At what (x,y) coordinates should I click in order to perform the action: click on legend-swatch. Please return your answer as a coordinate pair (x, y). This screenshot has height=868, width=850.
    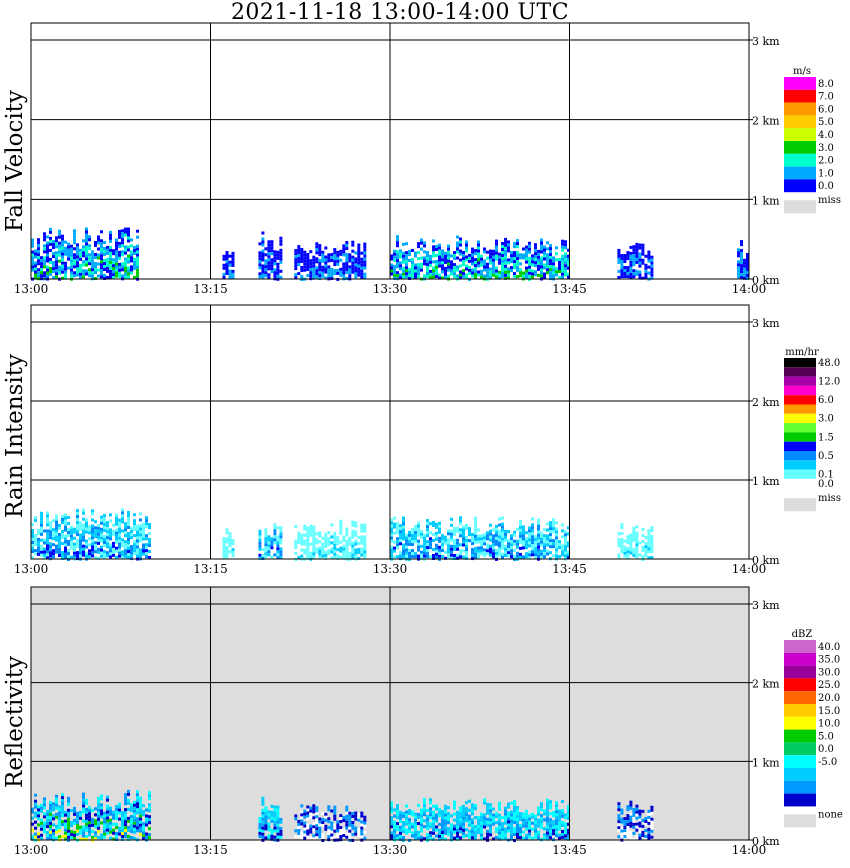
    Looking at the image, I should click on (800, 646).